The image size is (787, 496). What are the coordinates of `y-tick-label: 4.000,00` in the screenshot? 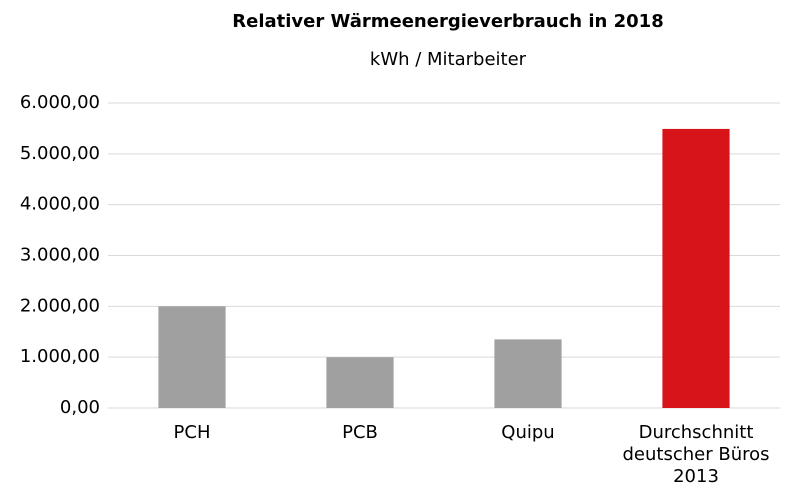 It's located at (60, 204).